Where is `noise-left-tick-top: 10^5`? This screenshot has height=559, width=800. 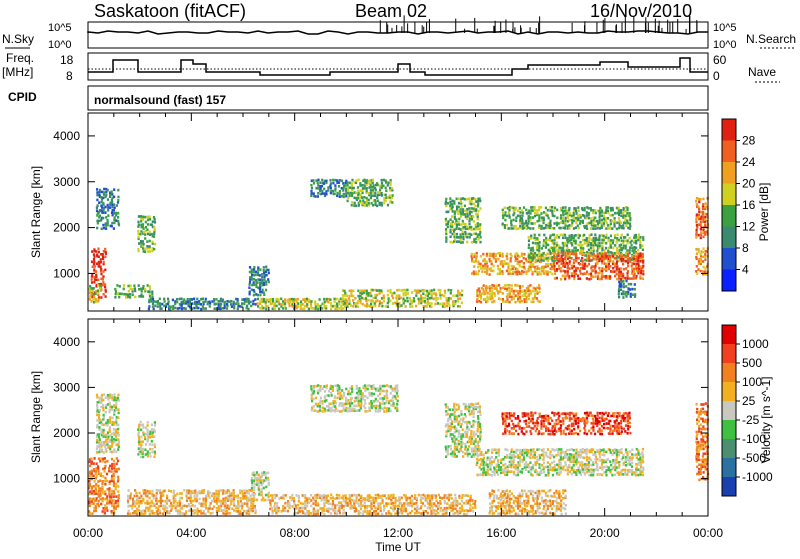
noise-left-tick-top: 10^5 is located at coordinates (60, 28).